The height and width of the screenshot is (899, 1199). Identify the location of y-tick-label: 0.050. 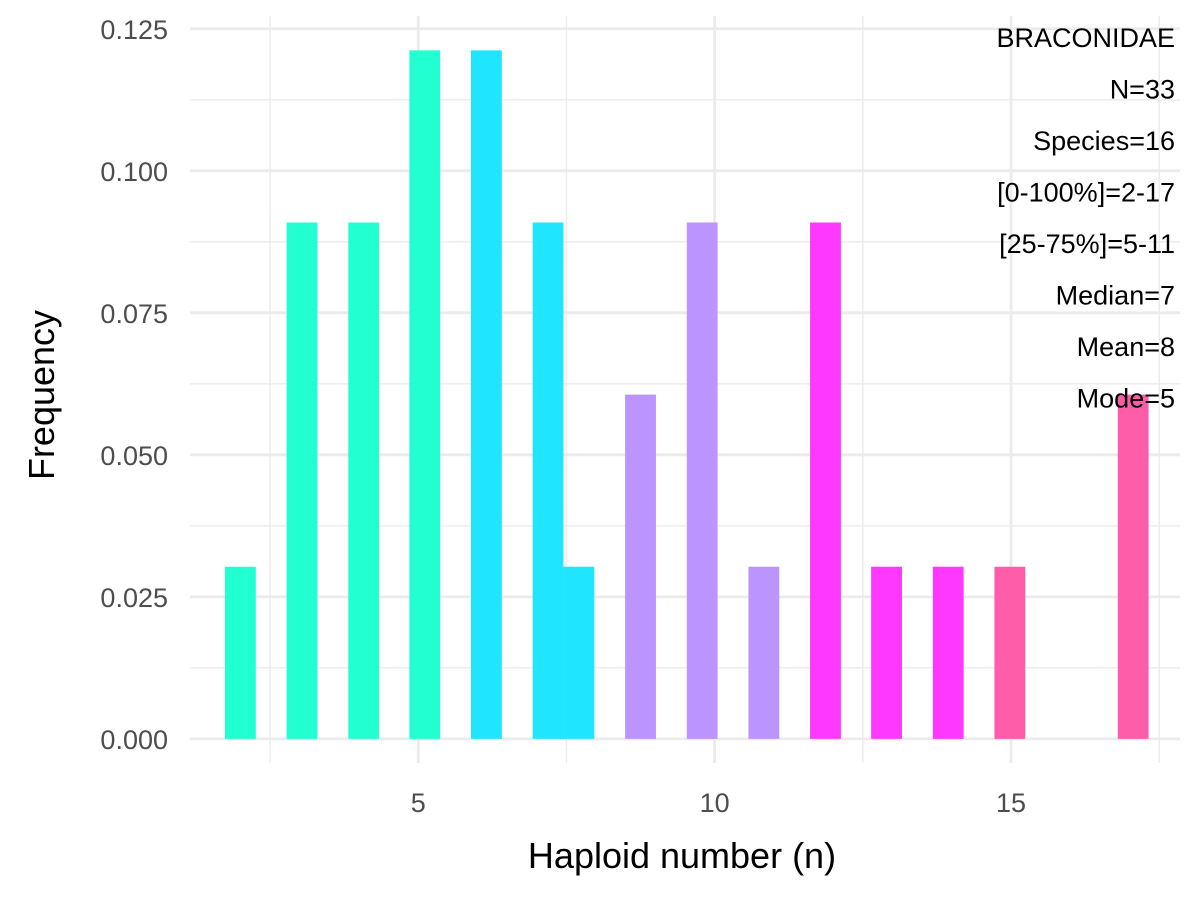
(134, 456).